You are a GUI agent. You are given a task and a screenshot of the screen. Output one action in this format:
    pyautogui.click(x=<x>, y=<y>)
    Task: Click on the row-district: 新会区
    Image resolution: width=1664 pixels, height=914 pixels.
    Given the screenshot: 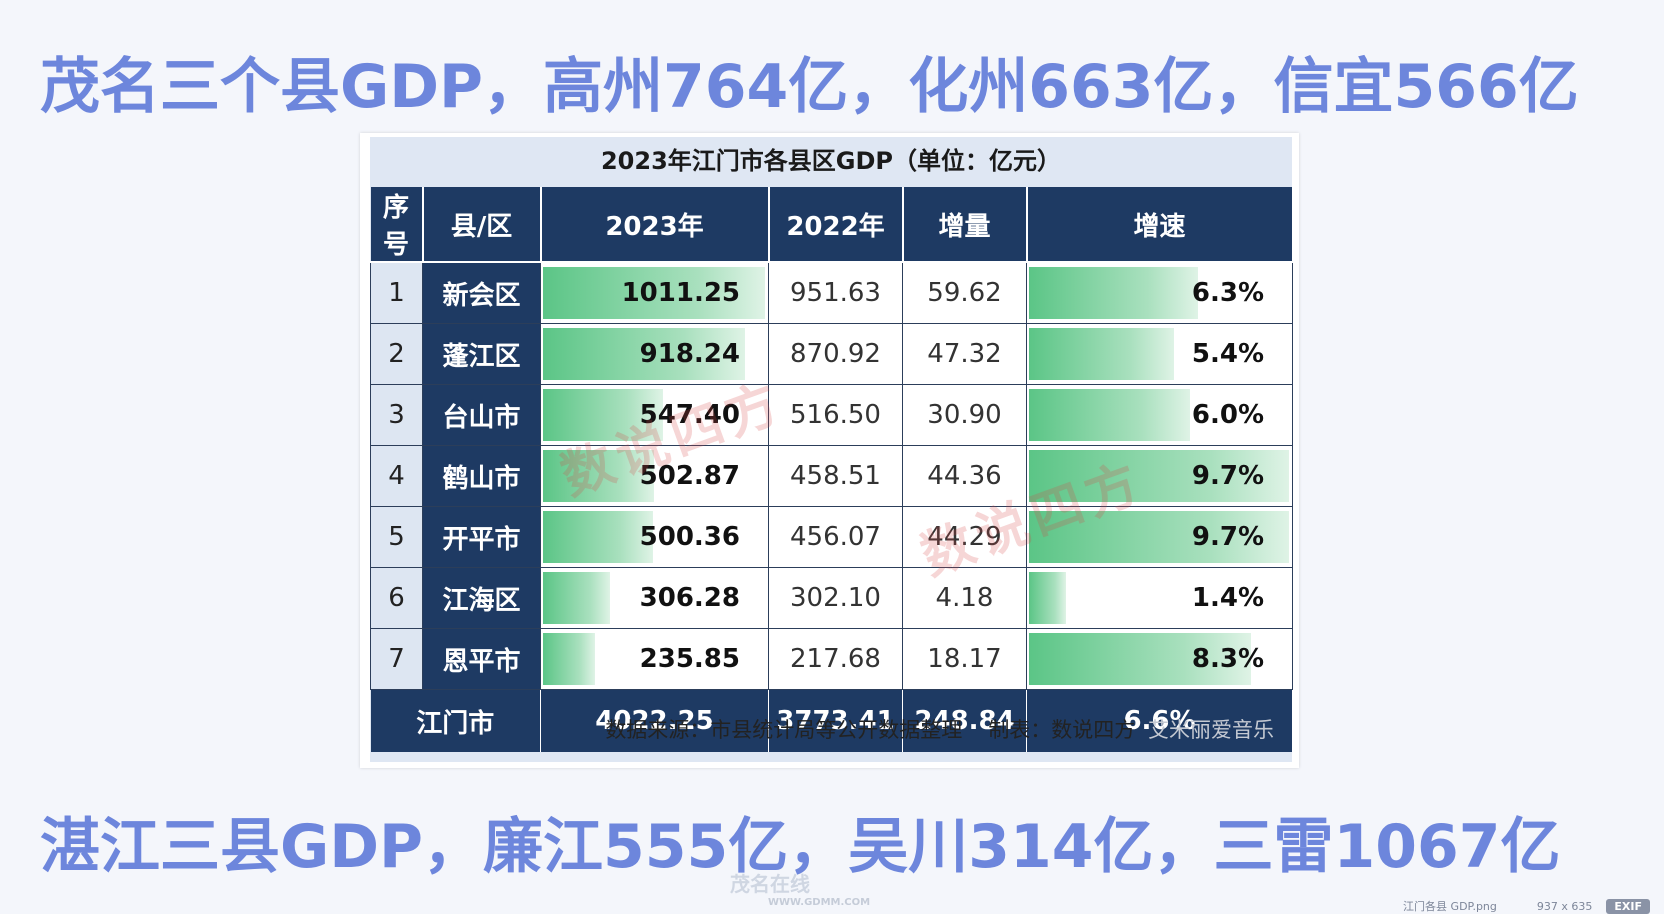 What is the action you would take?
    pyautogui.click(x=481, y=292)
    